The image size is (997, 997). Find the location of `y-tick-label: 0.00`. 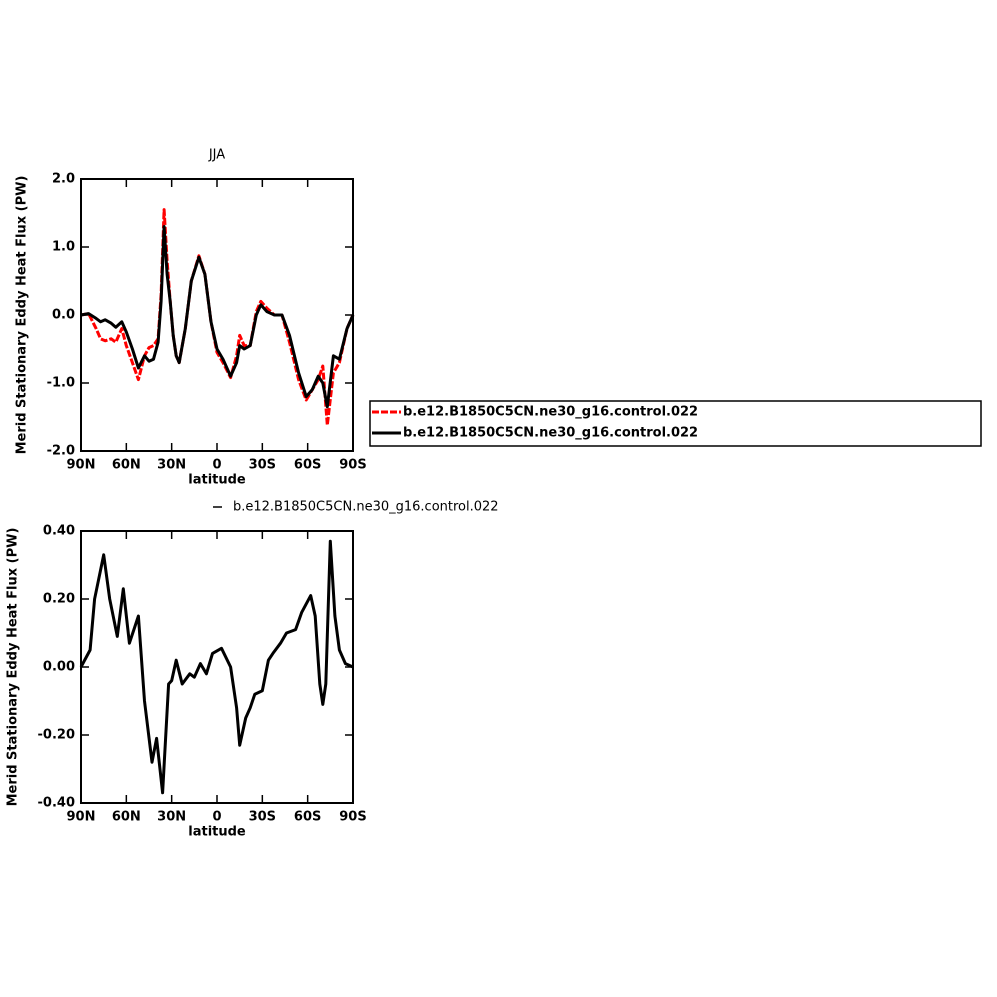

y-tick-label: 0.00 is located at coordinates (59, 667).